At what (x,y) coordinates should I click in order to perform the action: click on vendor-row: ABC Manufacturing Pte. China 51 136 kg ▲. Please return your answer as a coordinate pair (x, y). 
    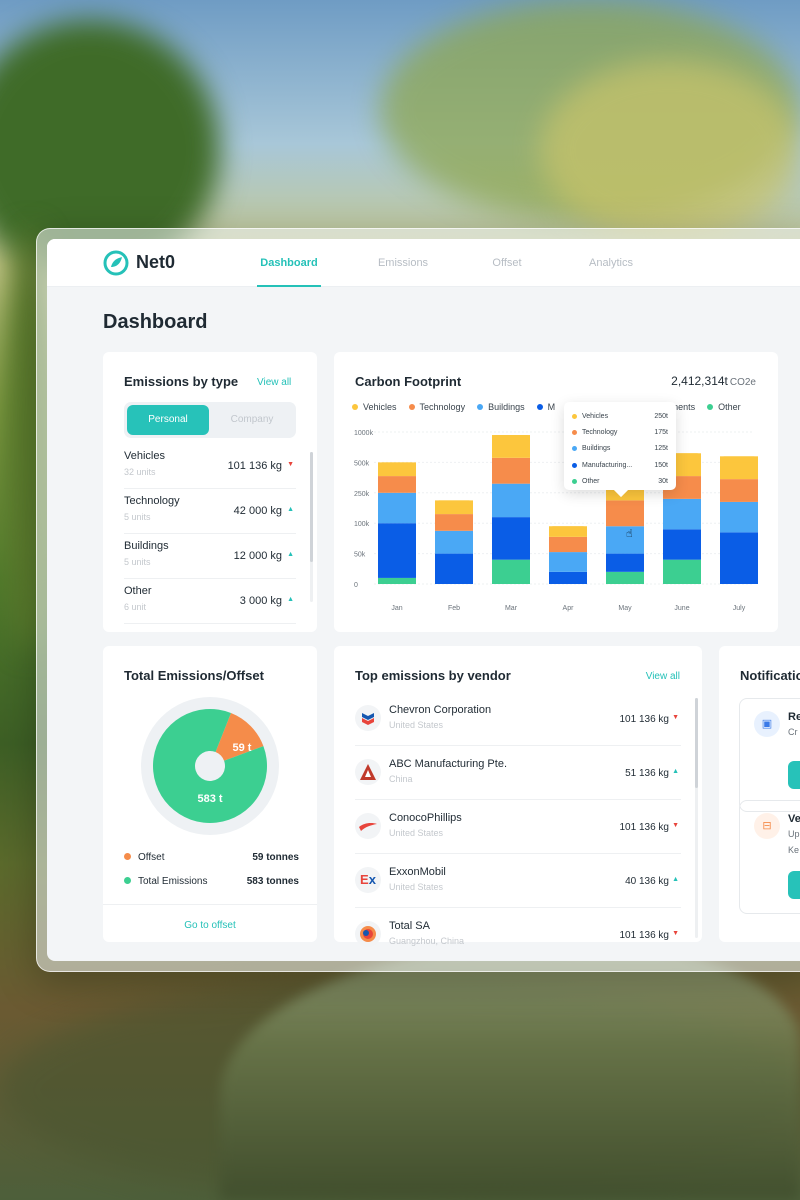
    Looking at the image, I should click on (518, 773).